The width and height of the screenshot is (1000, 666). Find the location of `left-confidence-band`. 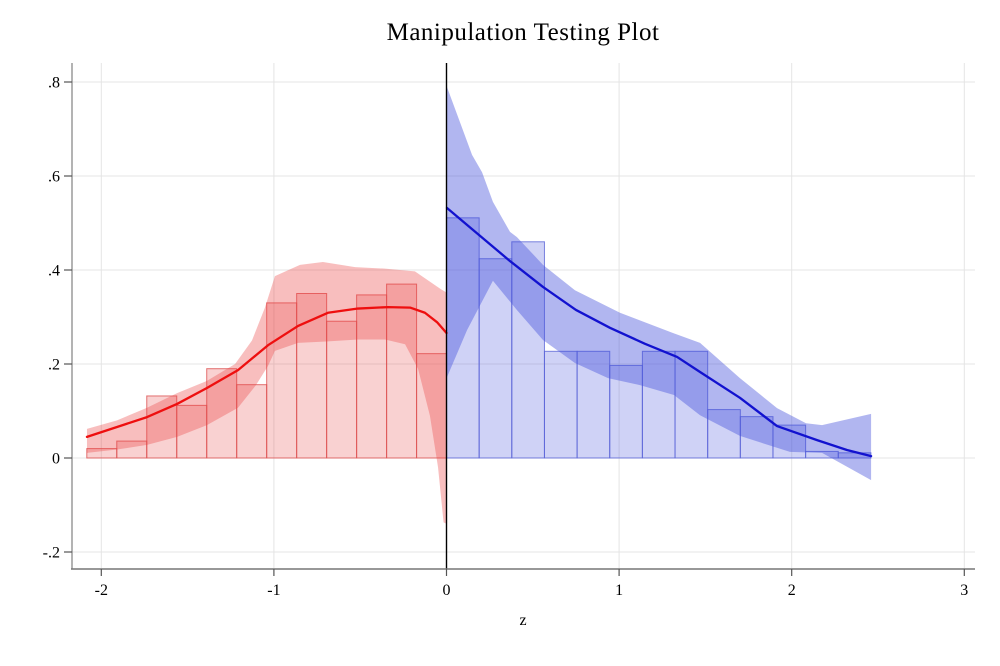

left-confidence-band is located at coordinates (266, 393).